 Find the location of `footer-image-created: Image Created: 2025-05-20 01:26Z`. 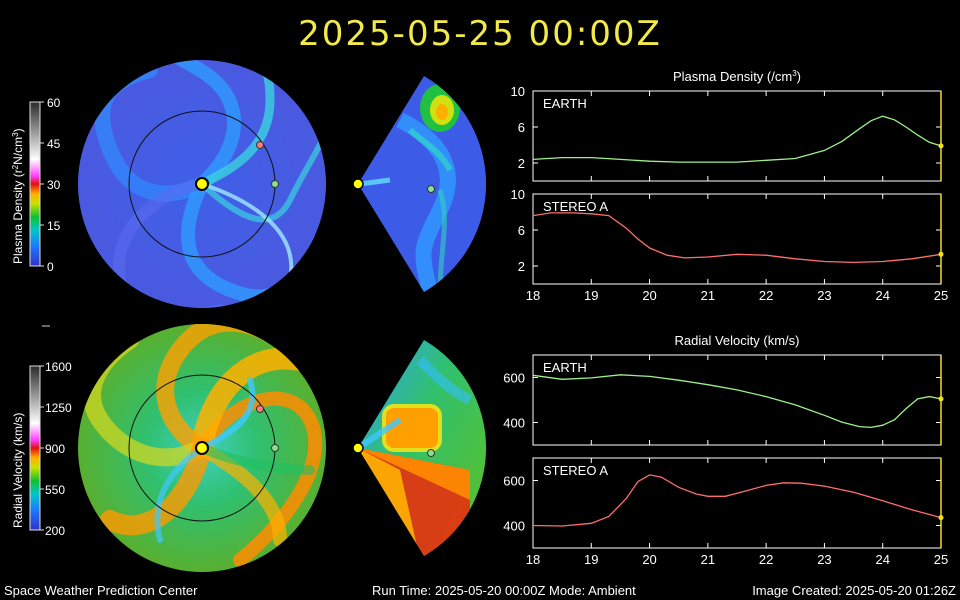

footer-image-created: Image Created: 2025-05-20 01:26Z is located at coordinates (854, 590).